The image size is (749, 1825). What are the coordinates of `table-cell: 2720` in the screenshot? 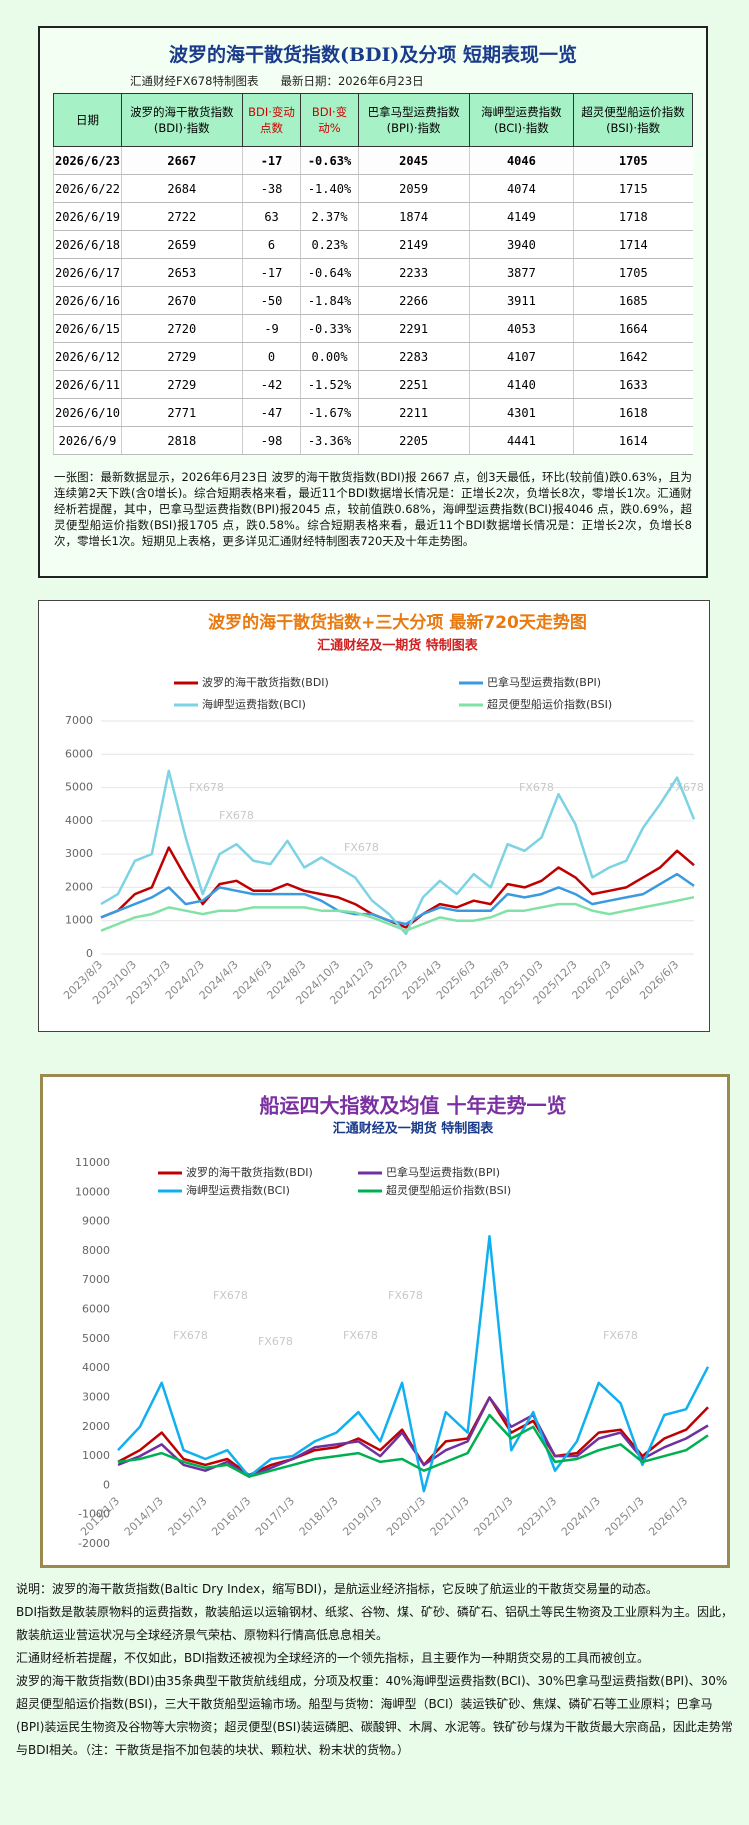 It's located at (182, 328).